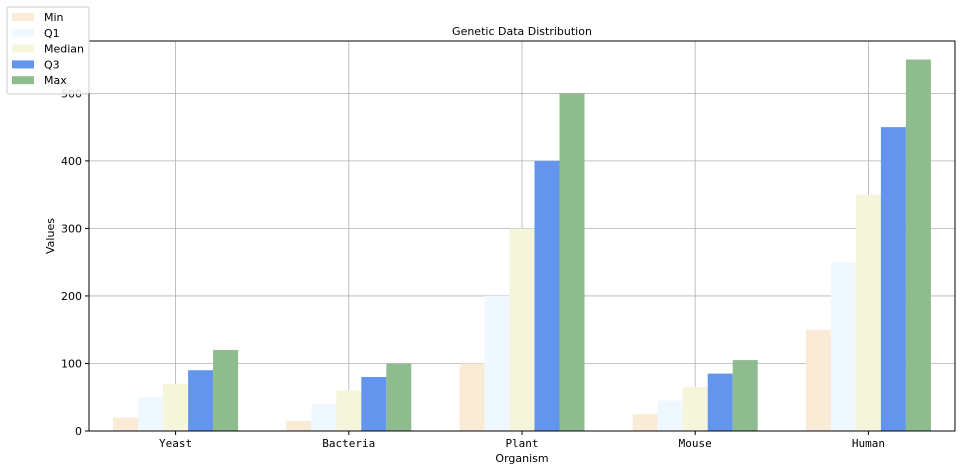  What do you see at coordinates (52, 64) in the screenshot?
I see `legend-label-q3: Q3` at bounding box center [52, 64].